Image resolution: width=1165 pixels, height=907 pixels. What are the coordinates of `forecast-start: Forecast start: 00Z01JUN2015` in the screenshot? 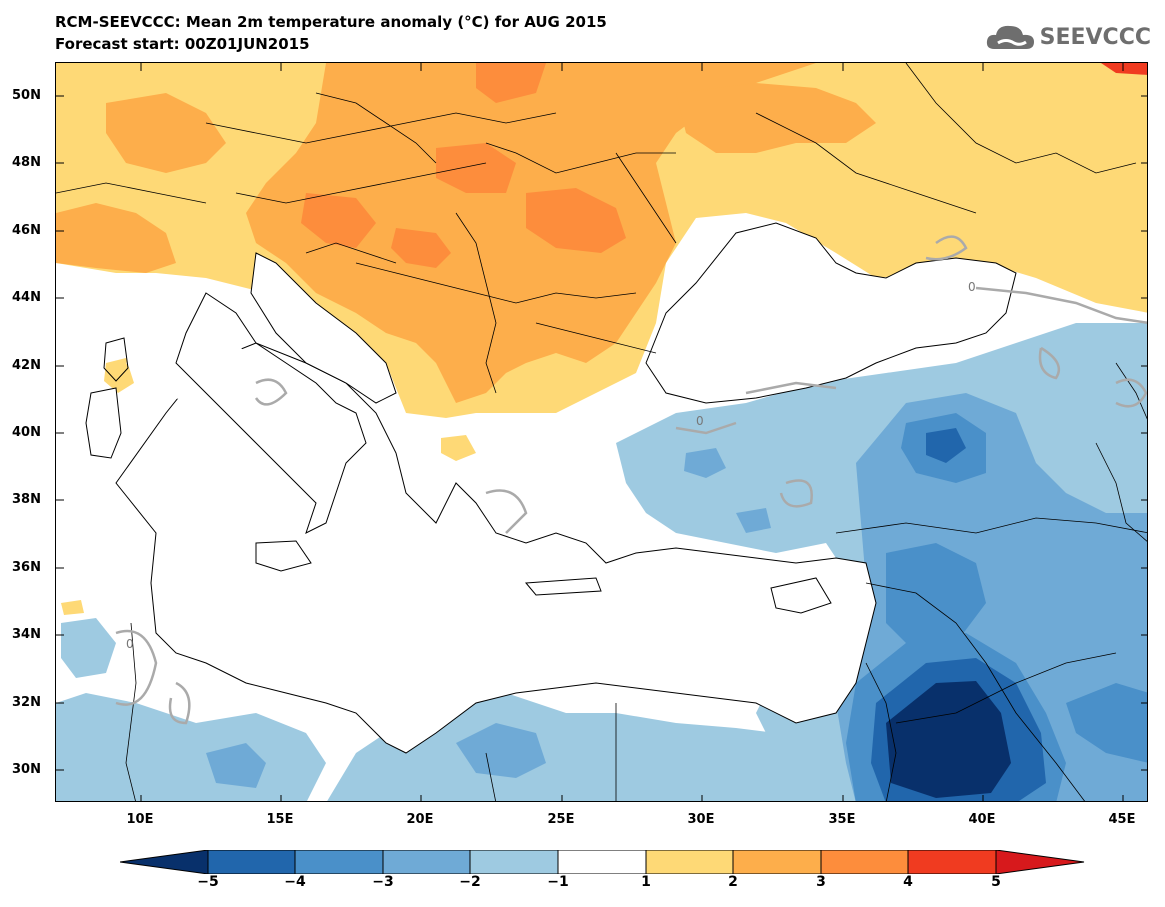 It's located at (182, 44).